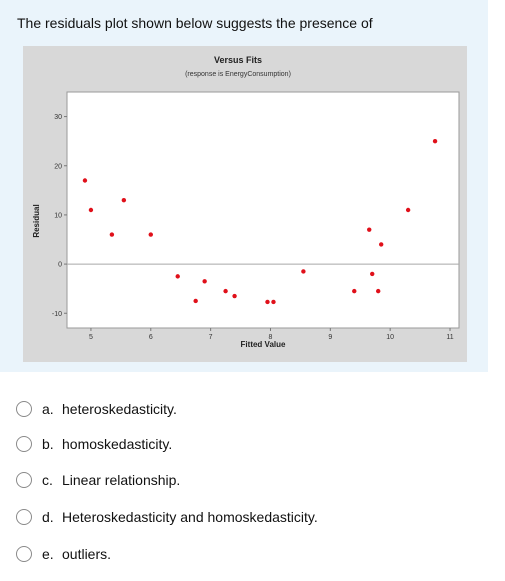  What do you see at coordinates (58, 215) in the screenshot?
I see `y-tick-label: 10` at bounding box center [58, 215].